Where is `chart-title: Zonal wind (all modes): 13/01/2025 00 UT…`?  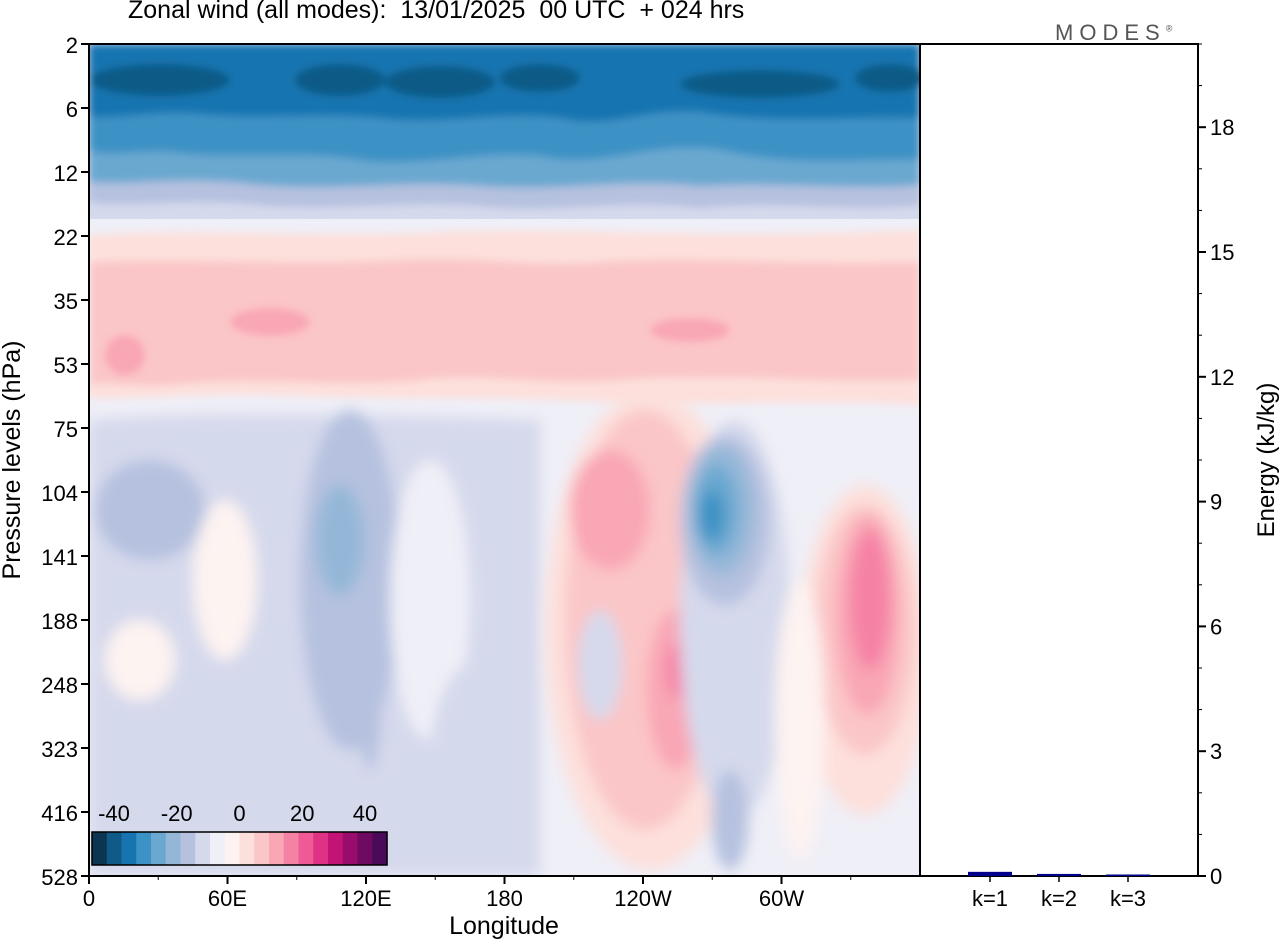
chart-title: Zonal wind (all modes): 13/01/2025 00 UT… is located at coordinates (436, 12).